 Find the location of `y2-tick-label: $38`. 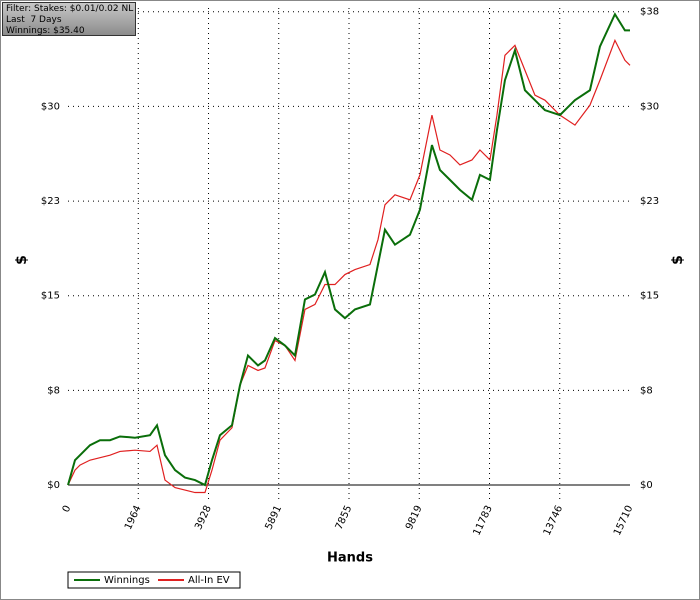

y2-tick-label: $38 is located at coordinates (649, 12).